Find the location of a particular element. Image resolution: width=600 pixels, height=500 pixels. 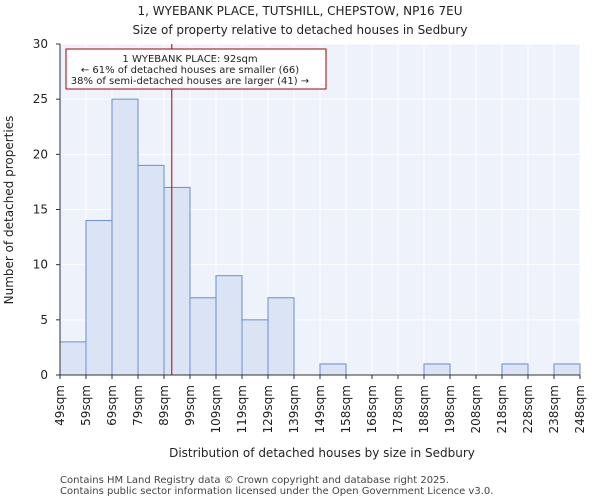

x-tick-label: 248sqm is located at coordinates (580, 409).